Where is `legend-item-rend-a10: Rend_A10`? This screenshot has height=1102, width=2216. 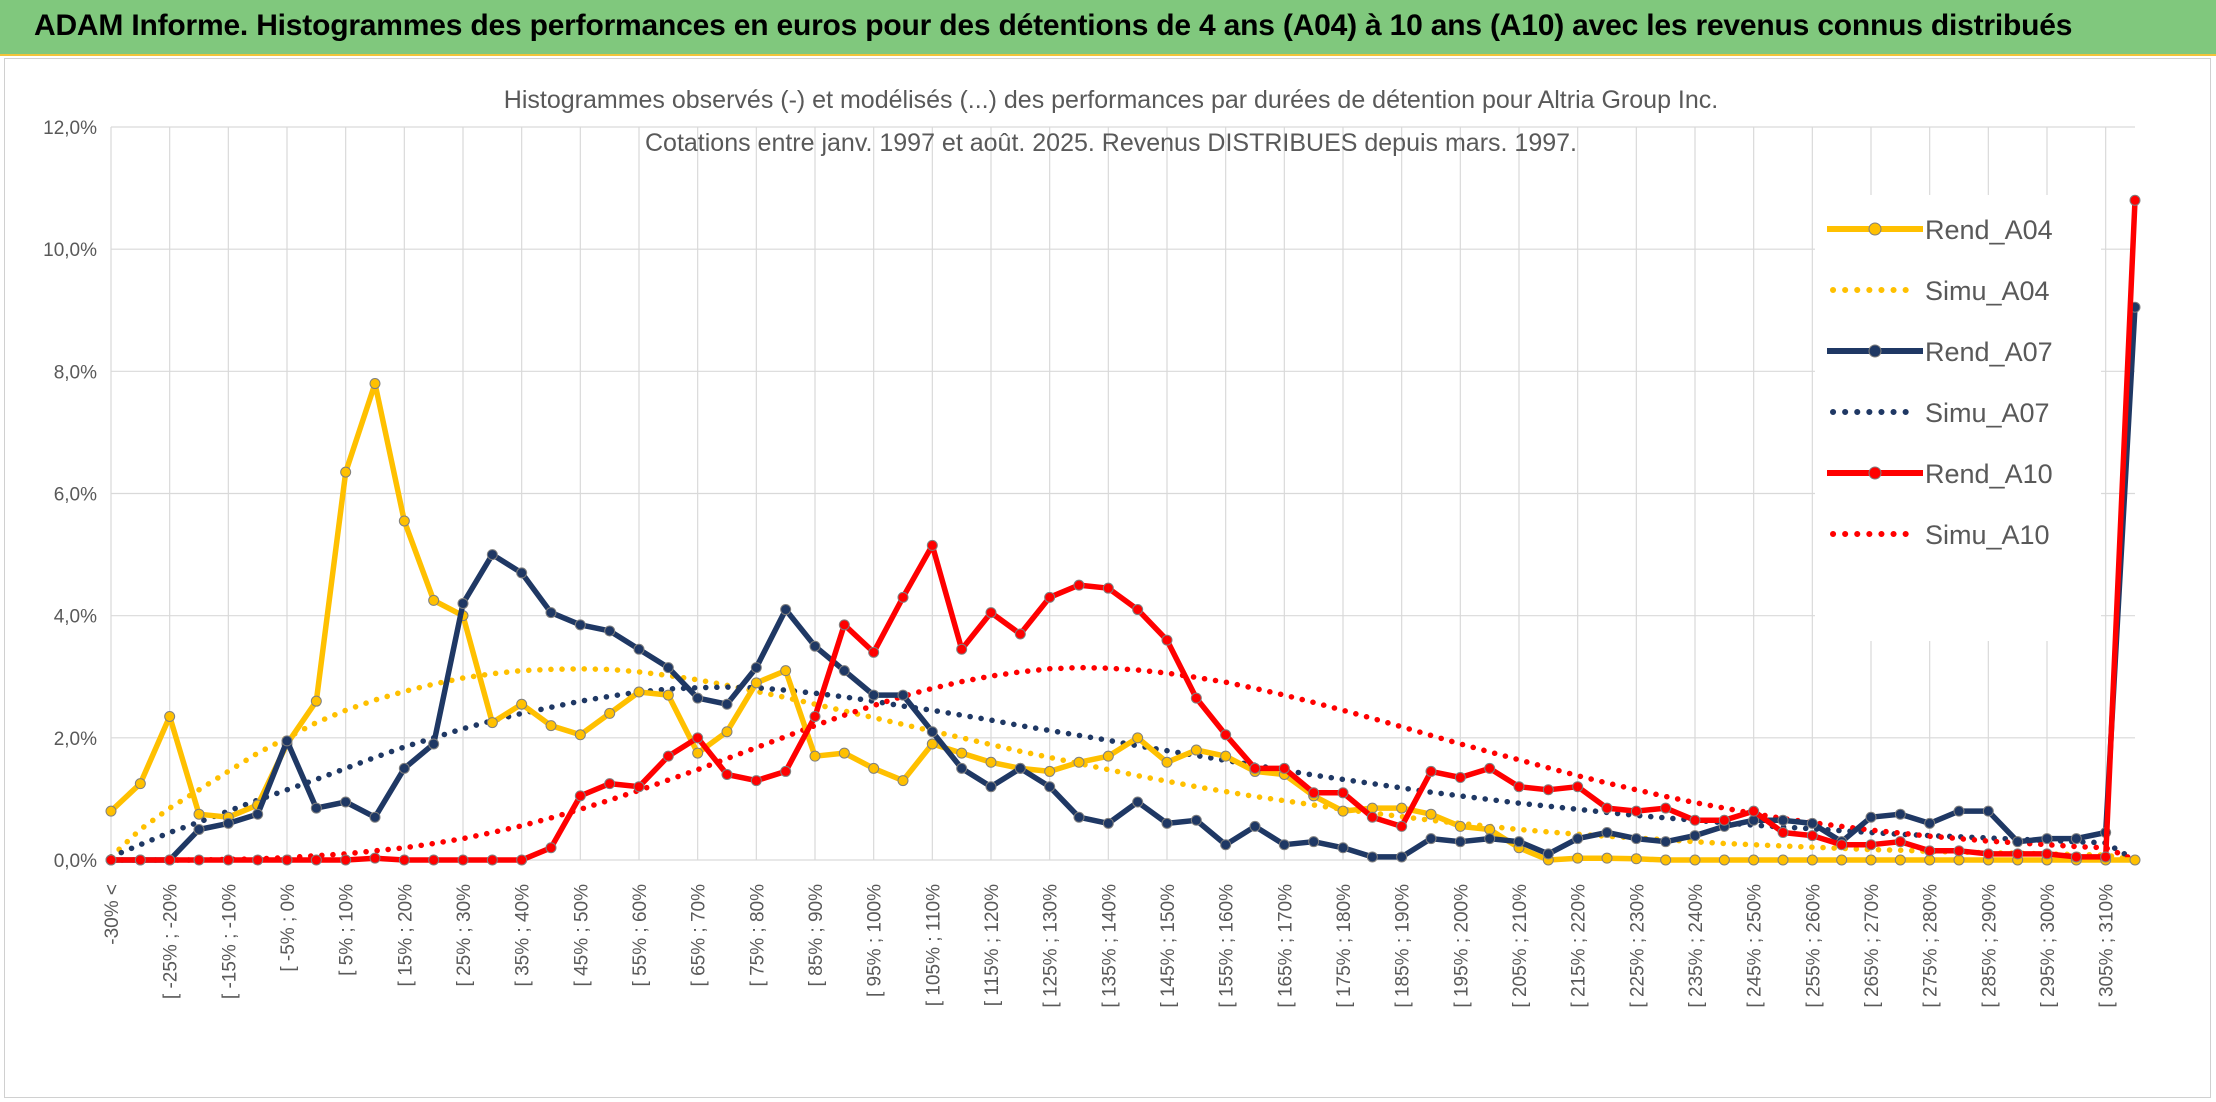
legend-item-rend-a10: Rend_A10 is located at coordinates (1940, 474).